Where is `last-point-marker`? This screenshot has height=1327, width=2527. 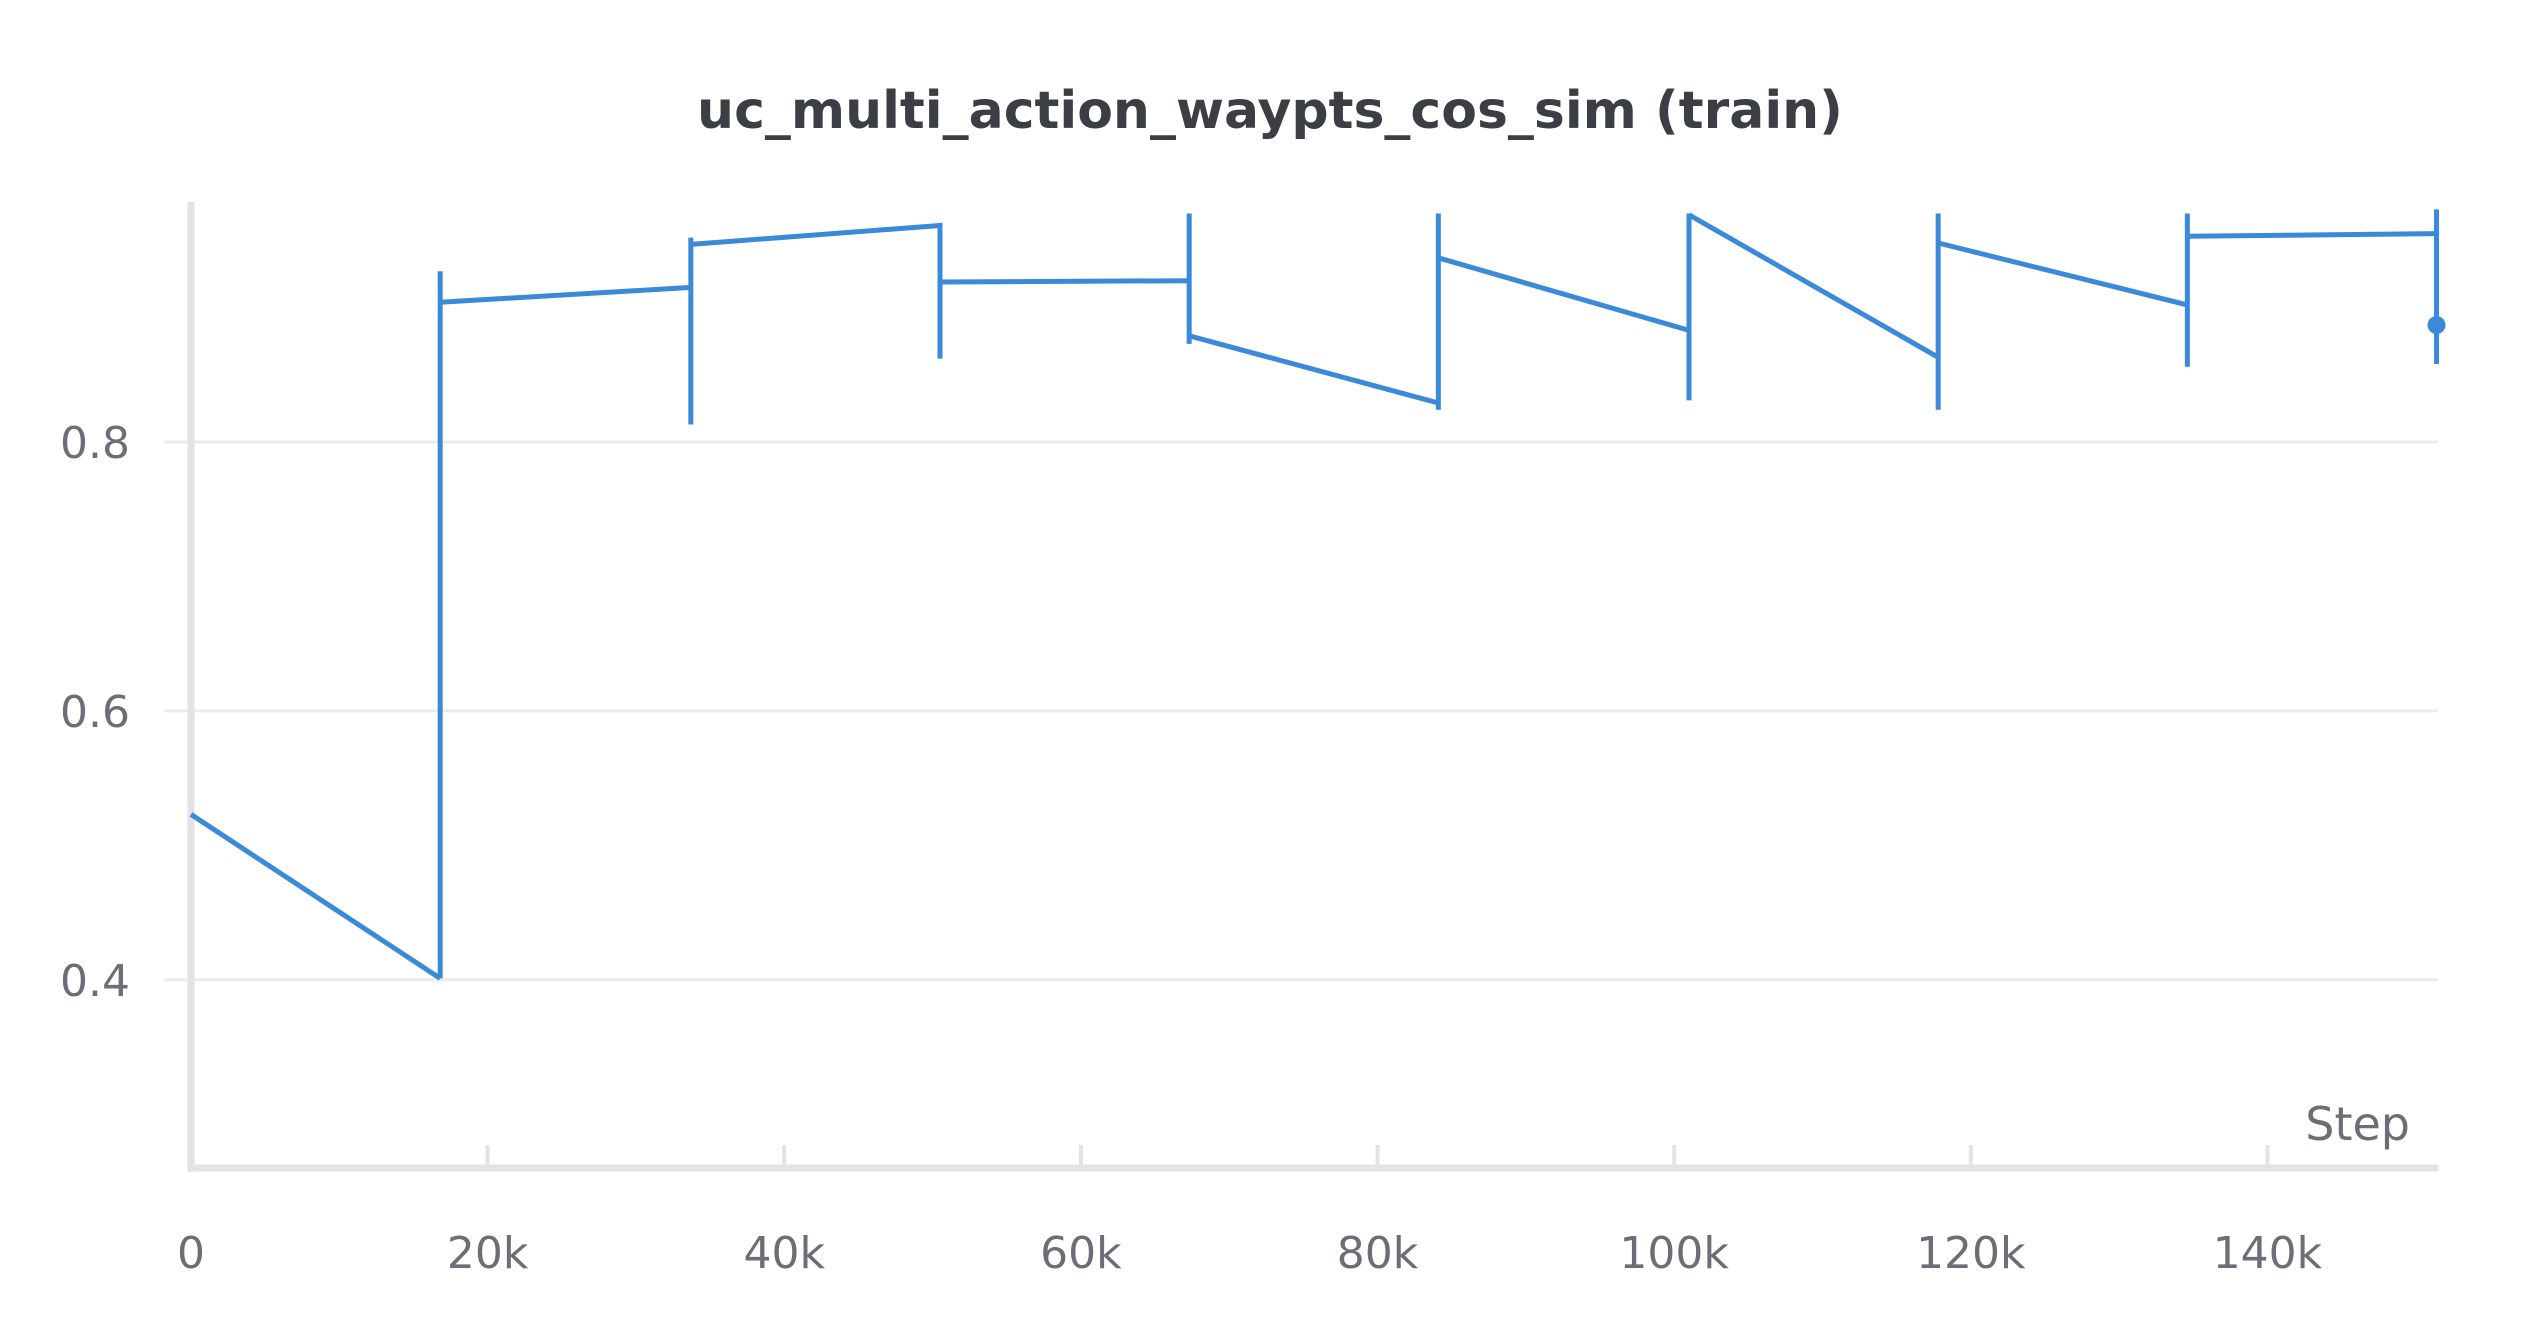
last-point-marker is located at coordinates (2436, 325).